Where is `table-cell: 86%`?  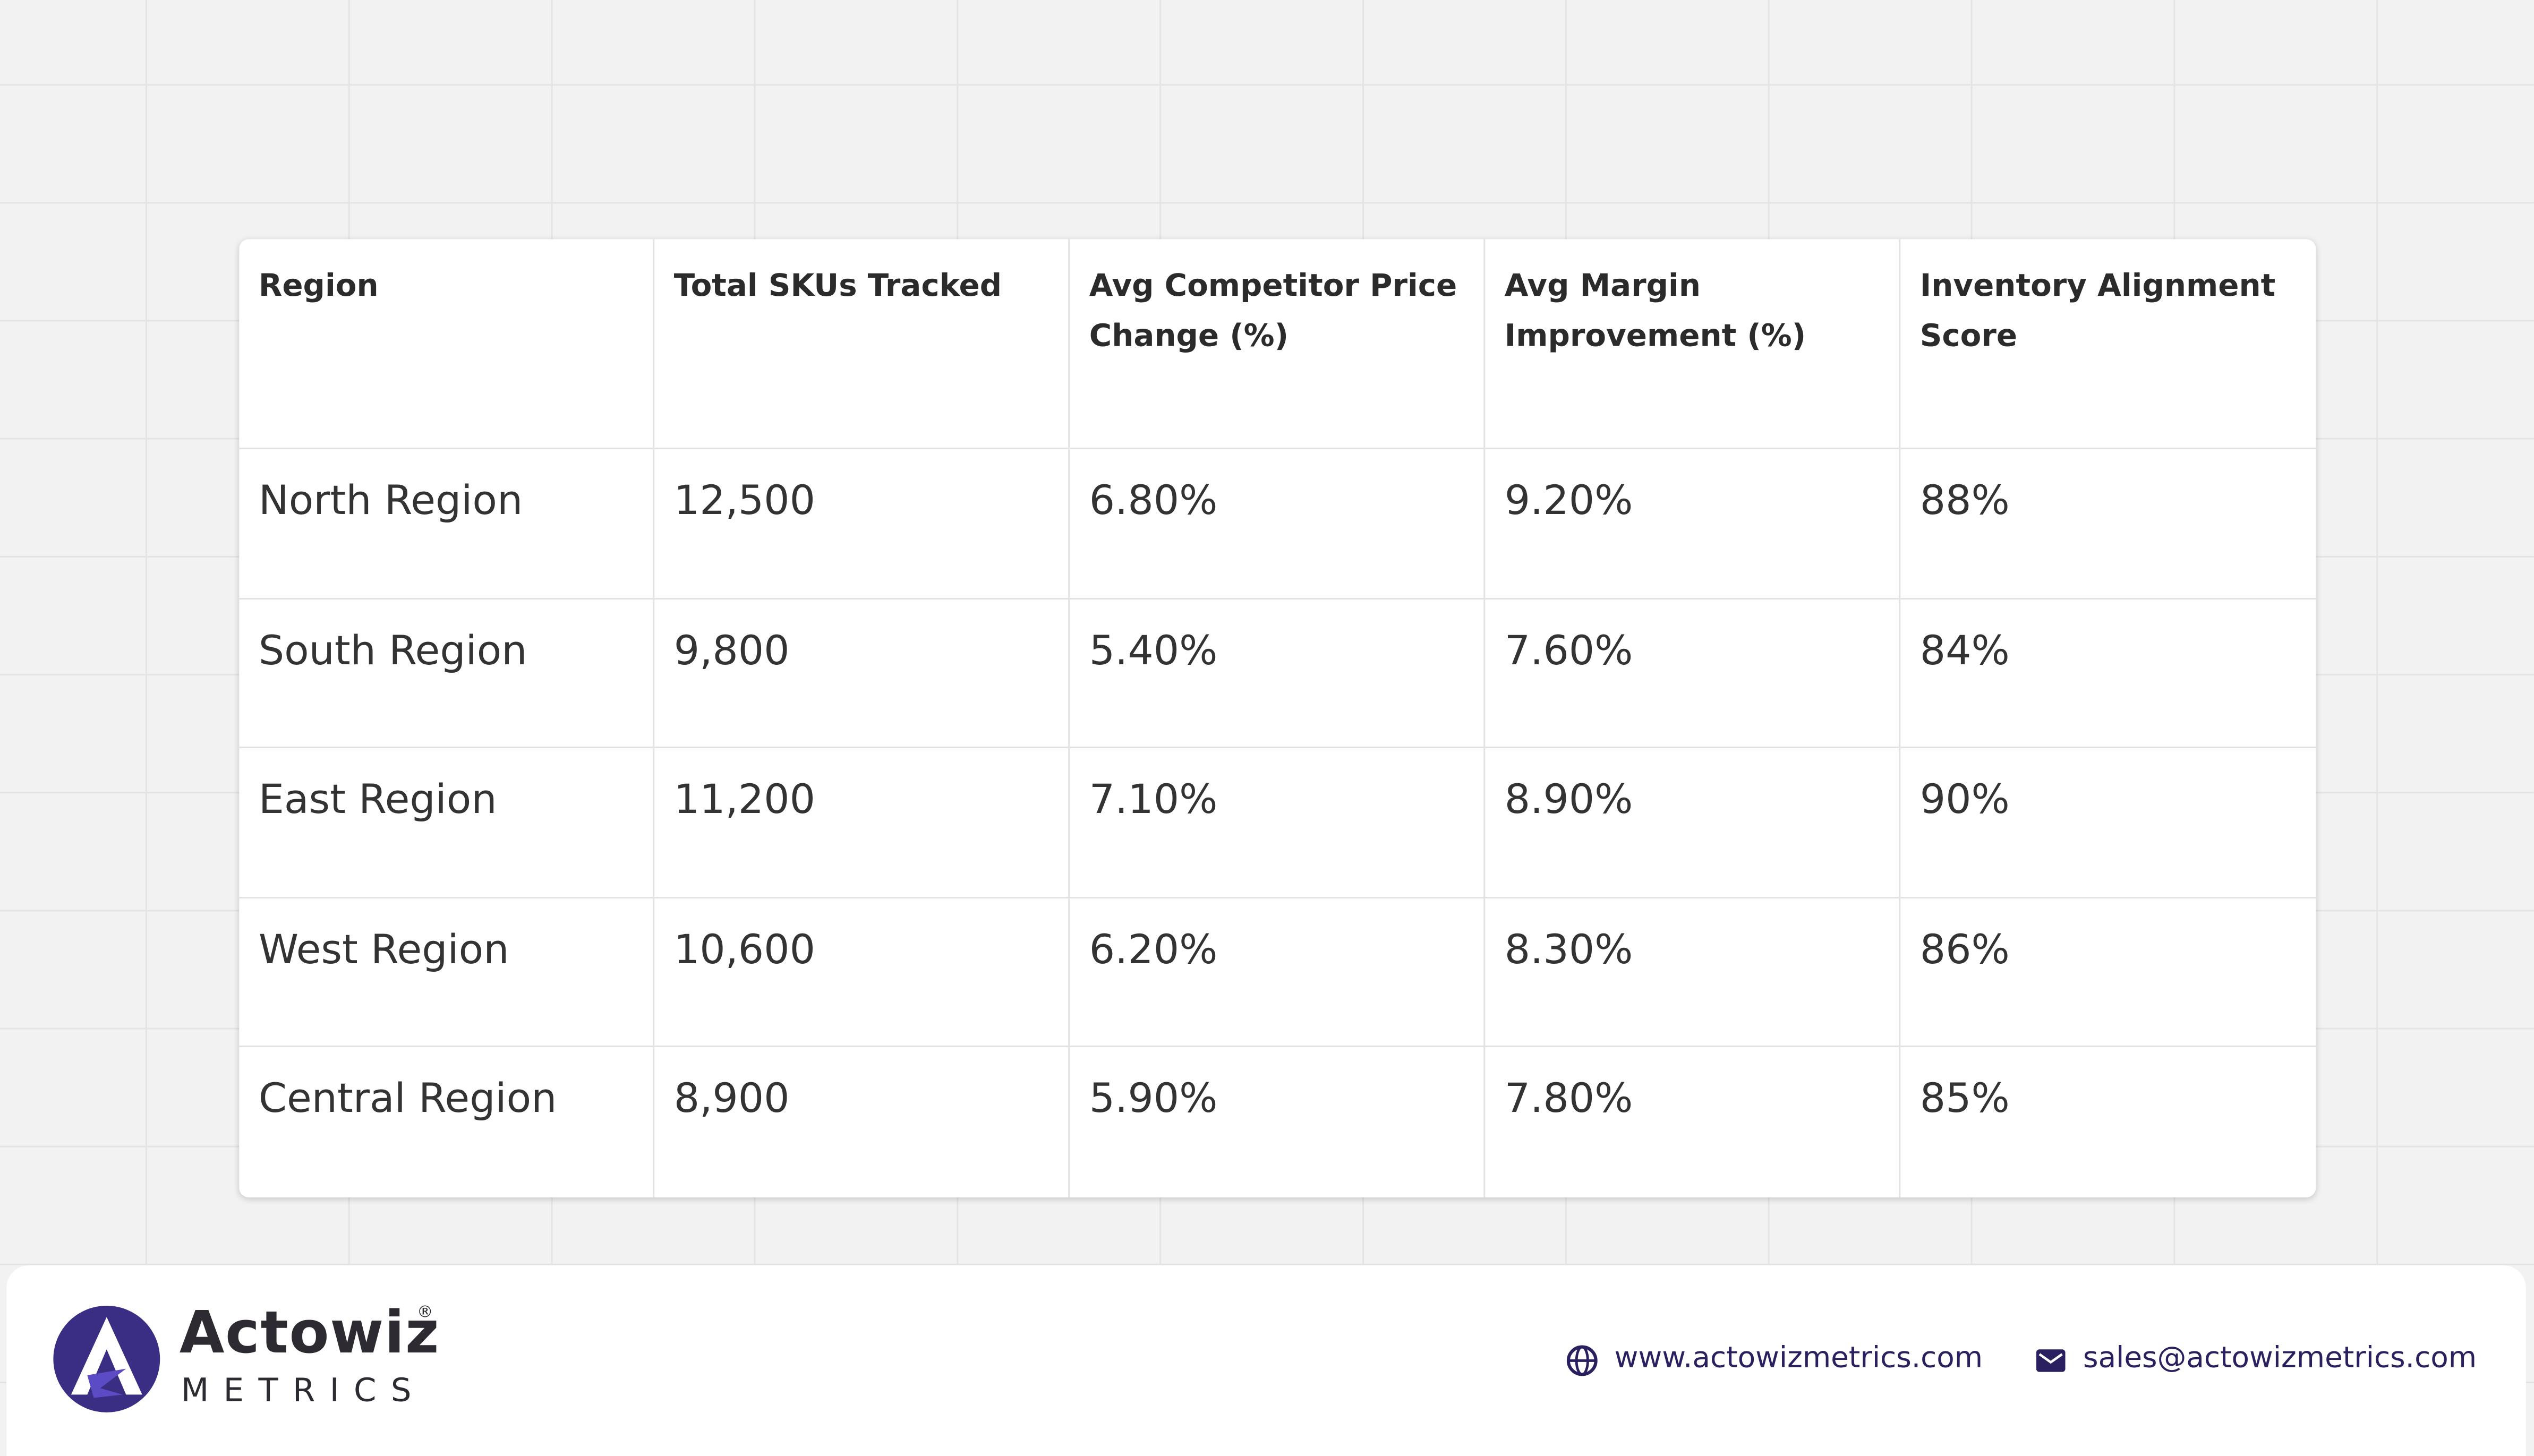 table-cell: 86% is located at coordinates (2108, 973).